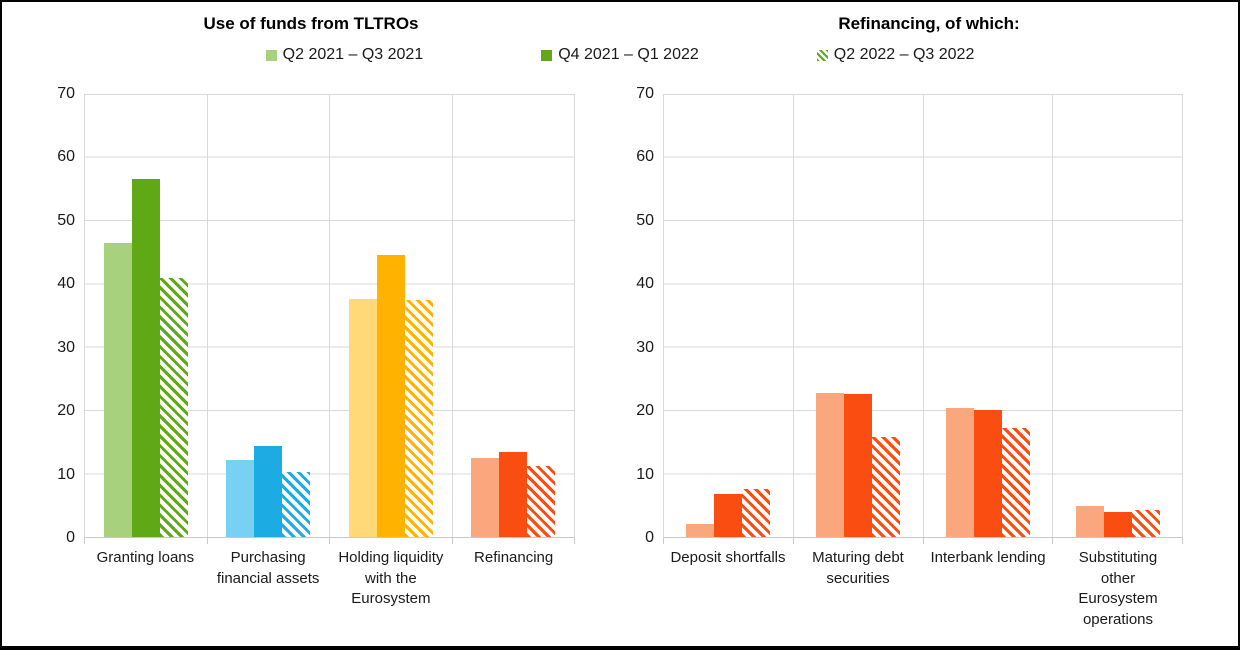 The height and width of the screenshot is (650, 1240). Describe the element at coordinates (268, 568) in the screenshot. I see `category-label: Purchasing financial assets` at that location.